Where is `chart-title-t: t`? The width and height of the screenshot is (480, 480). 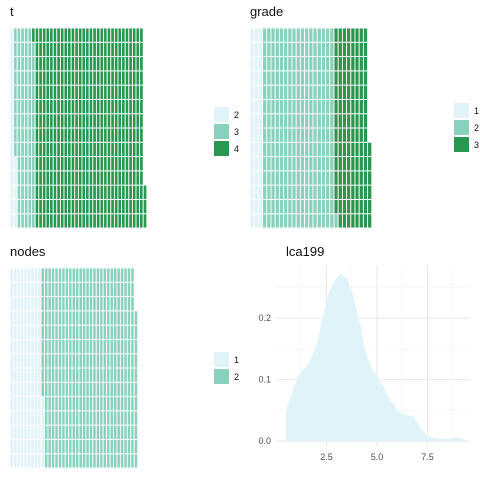 chart-title-t: t is located at coordinates (12, 11).